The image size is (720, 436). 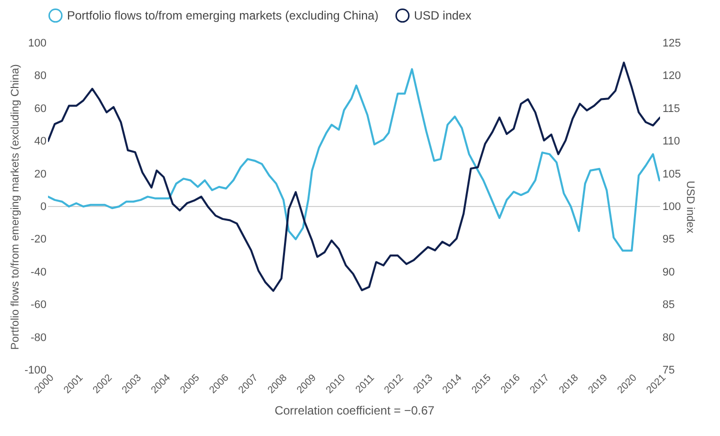 I want to click on y-tick-label: 20, so click(x=40, y=174).